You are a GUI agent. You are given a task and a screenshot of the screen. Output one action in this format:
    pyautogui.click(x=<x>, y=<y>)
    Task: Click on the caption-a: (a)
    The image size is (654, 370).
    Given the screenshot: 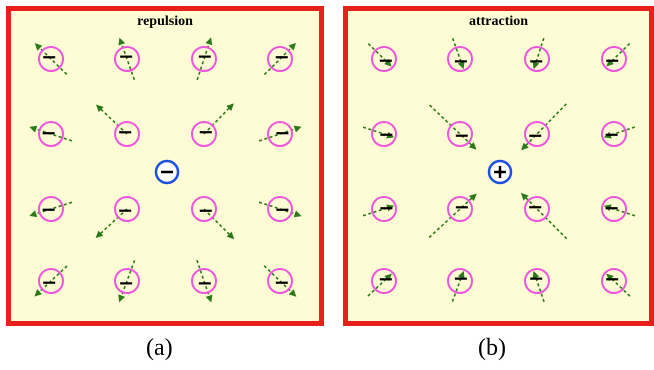 What is the action you would take?
    pyautogui.click(x=159, y=348)
    